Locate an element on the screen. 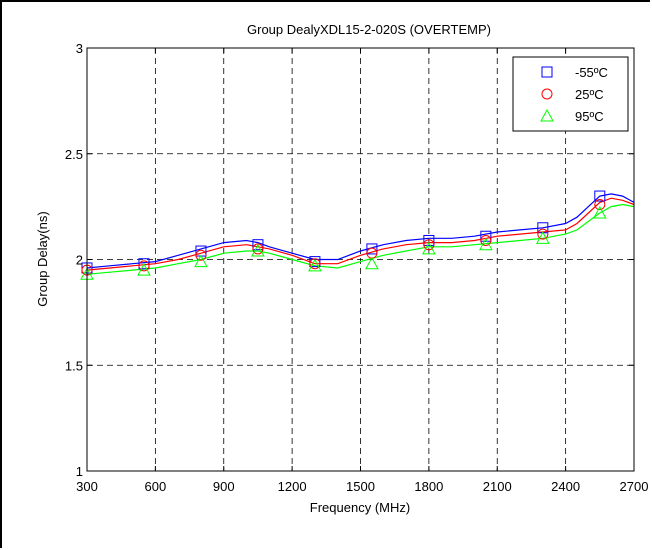 Image resolution: width=652 pixels, height=550 pixels. y-tick-label: 2 is located at coordinates (79, 260).